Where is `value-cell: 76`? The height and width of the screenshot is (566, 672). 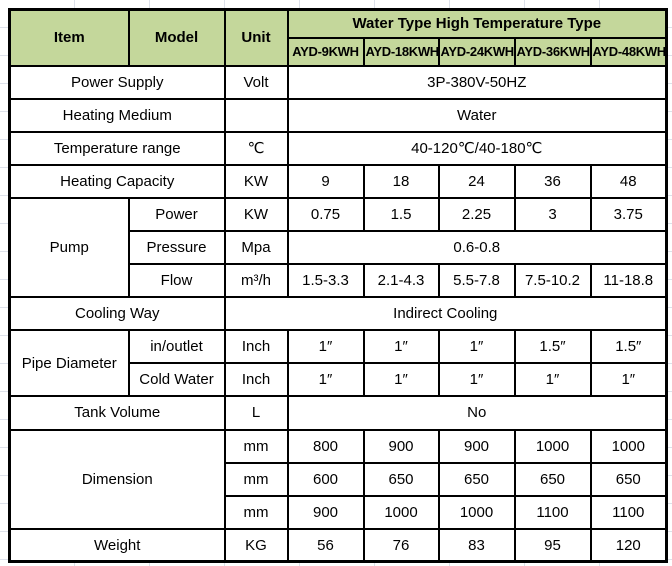
value-cell: 76 is located at coordinates (401, 545).